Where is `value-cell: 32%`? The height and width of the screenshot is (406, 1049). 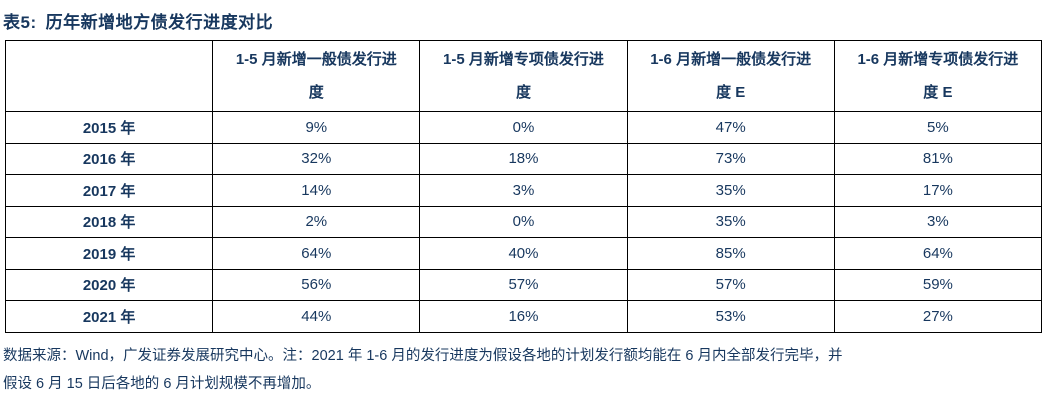
value-cell: 32% is located at coordinates (316, 158).